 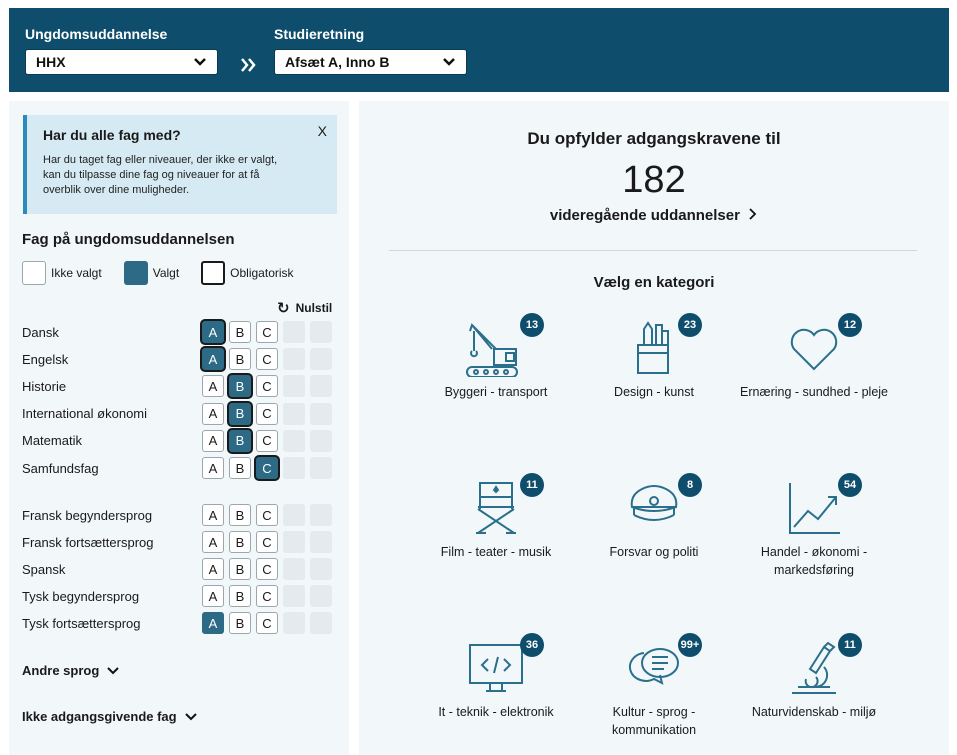 I want to click on pencil-cup-icon: 23, so click(x=663, y=345).